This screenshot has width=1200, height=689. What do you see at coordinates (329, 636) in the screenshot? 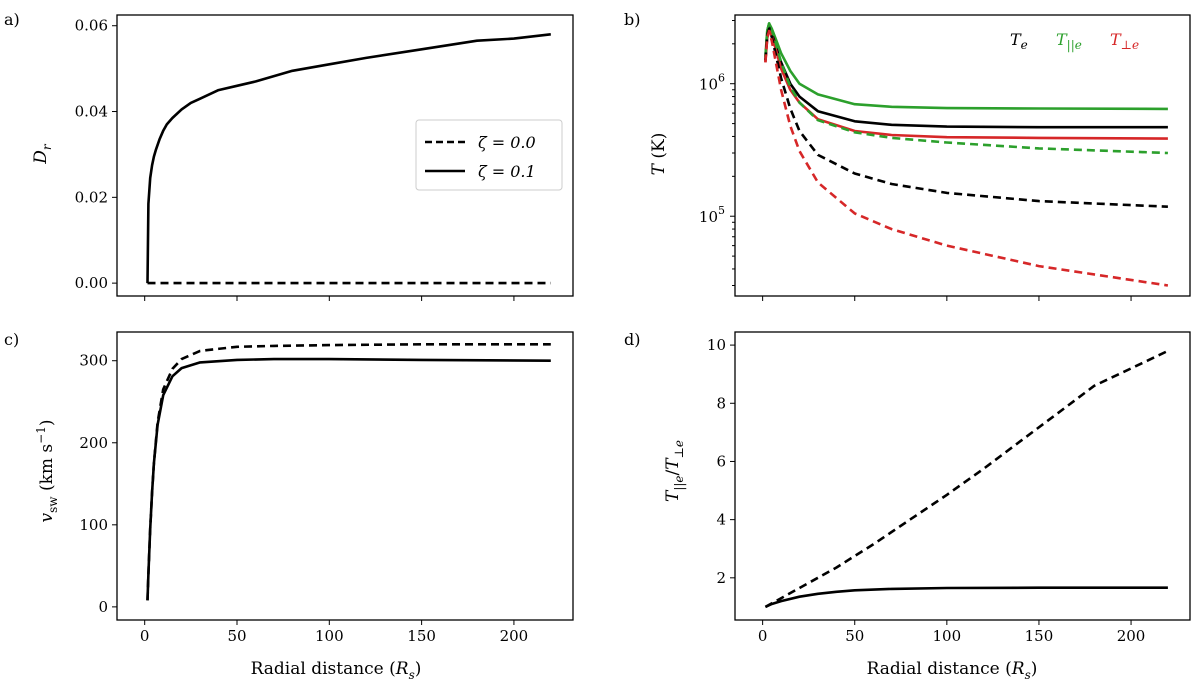
I see `panel-c-xtick-label: 100` at bounding box center [329, 636].